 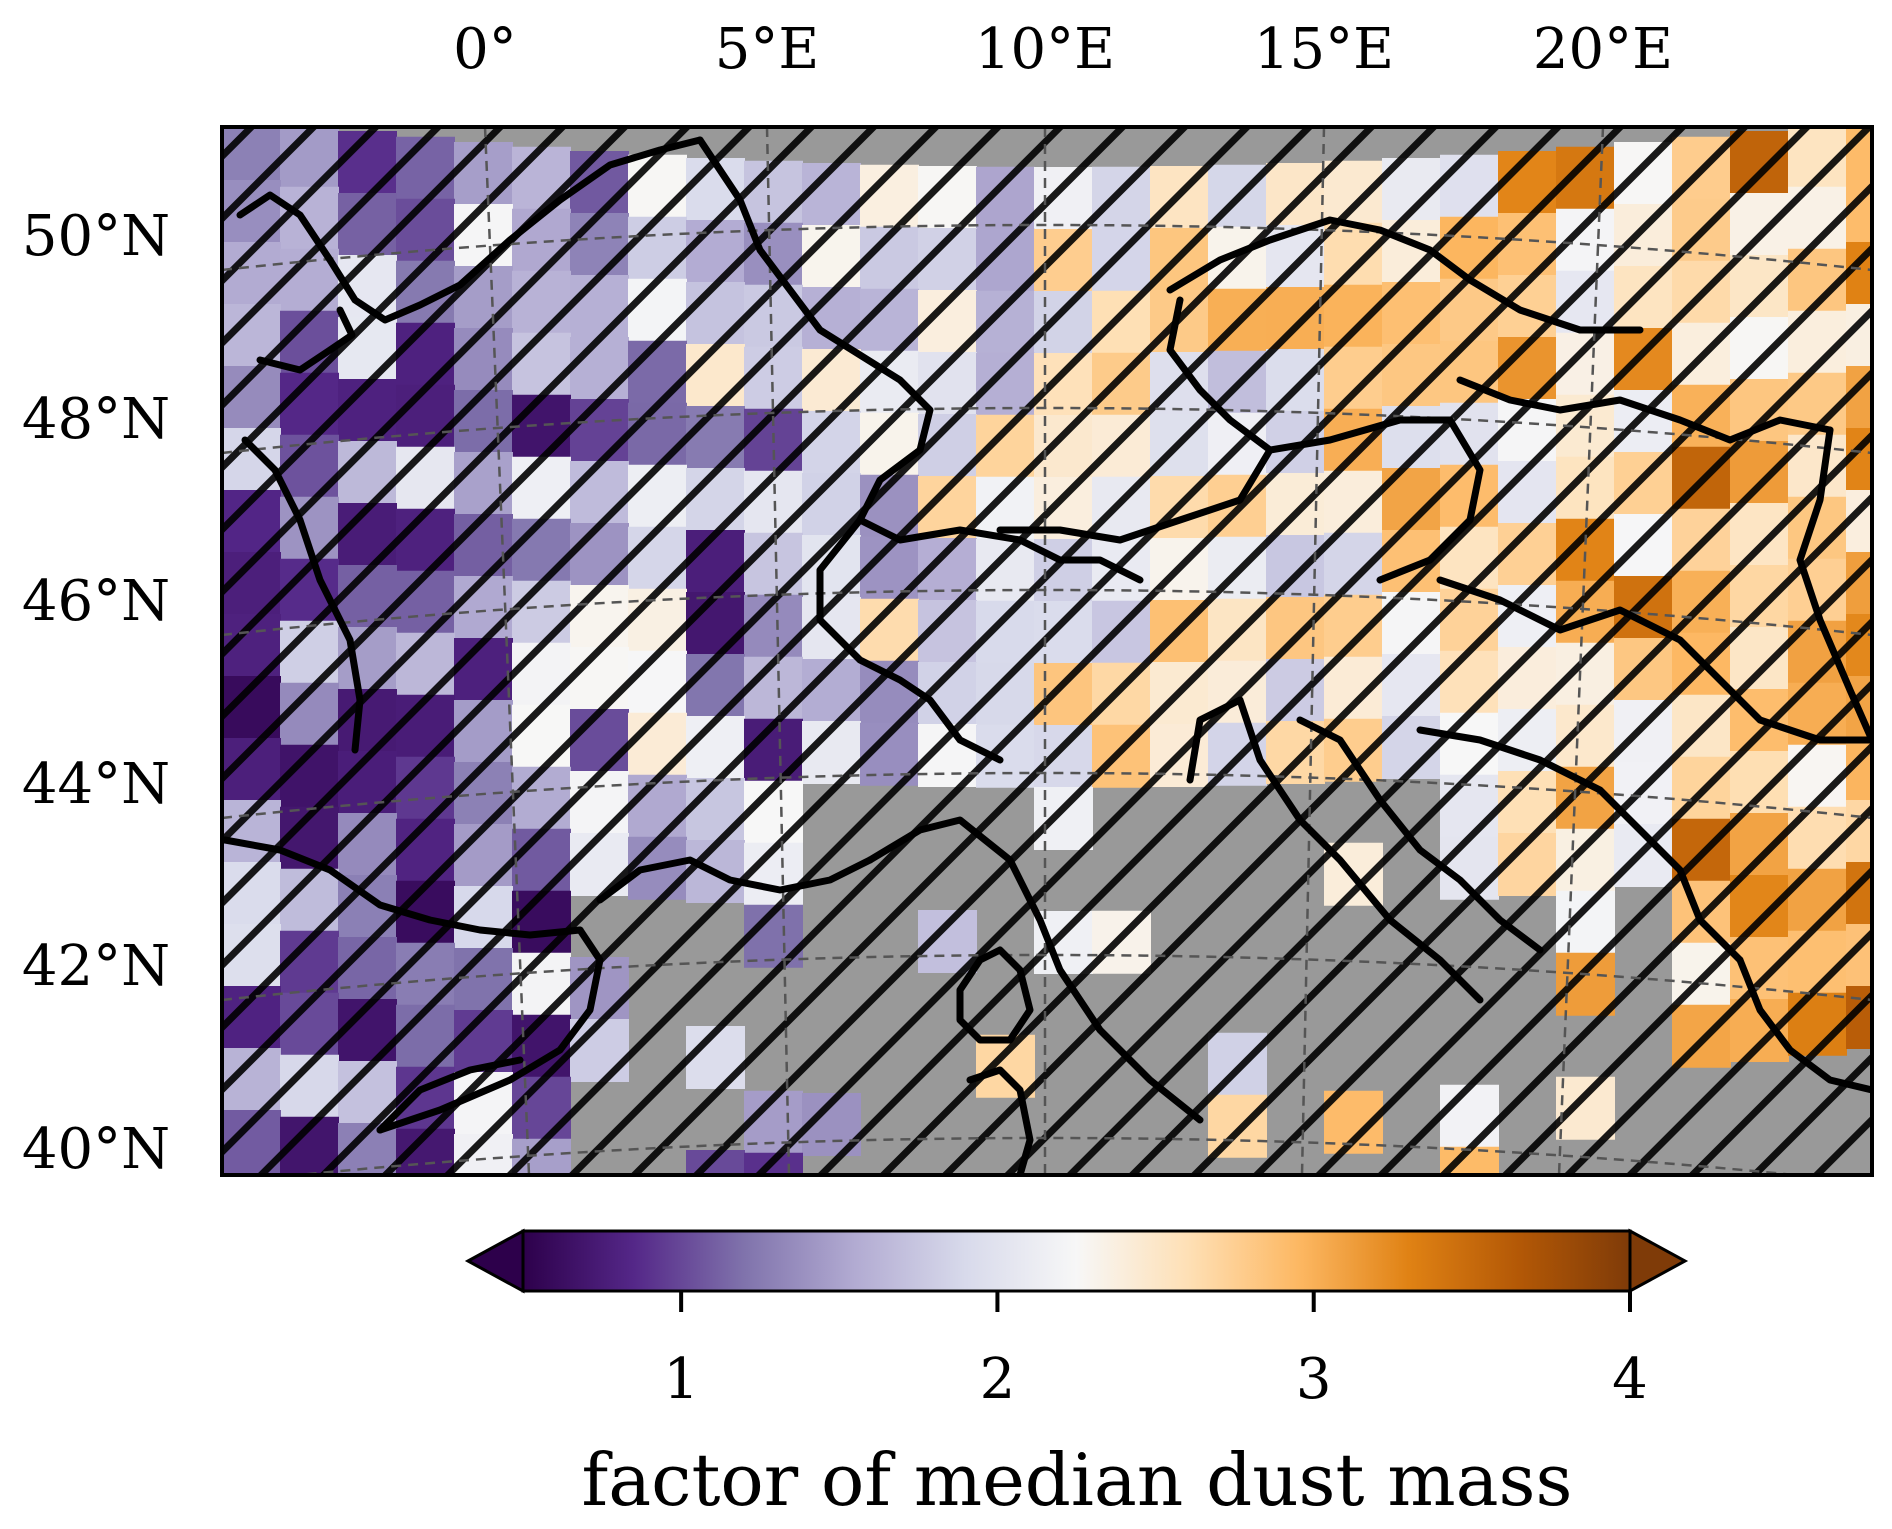 What do you see at coordinates (1000, 550) in the screenshot?
I see `border-switzerland` at bounding box center [1000, 550].